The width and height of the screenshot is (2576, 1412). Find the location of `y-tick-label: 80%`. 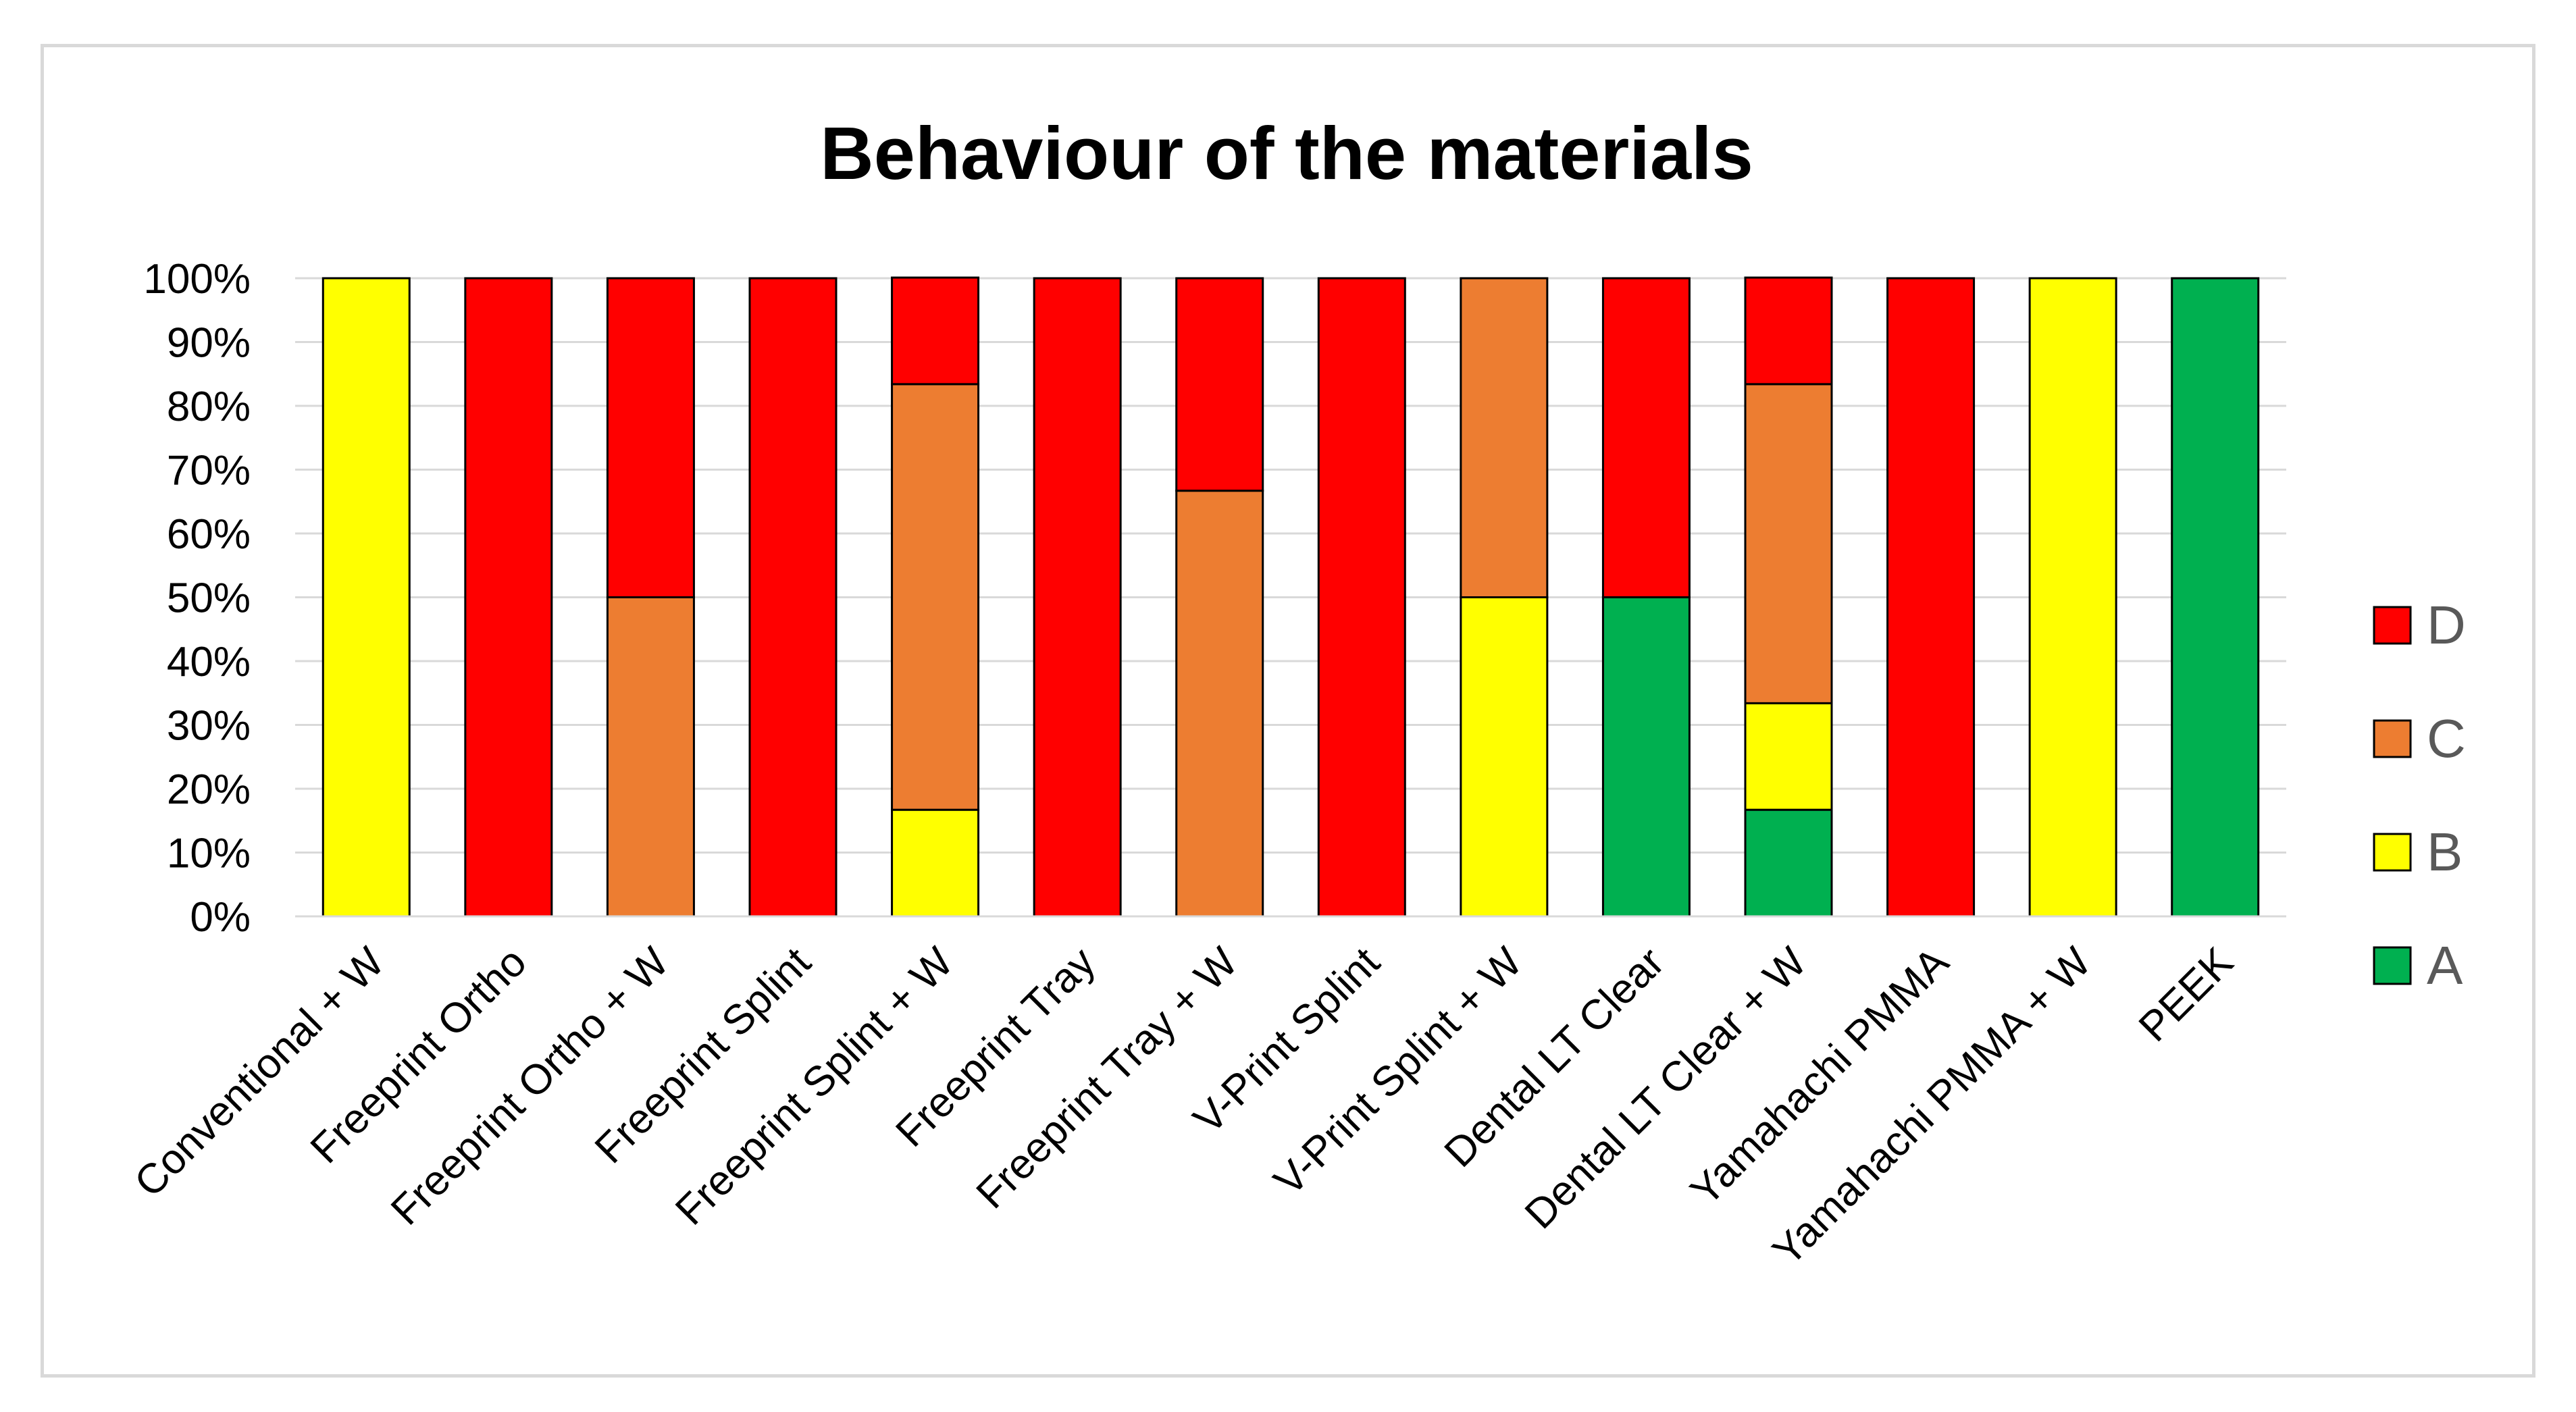

y-tick-label: 80% is located at coordinates (209, 407).